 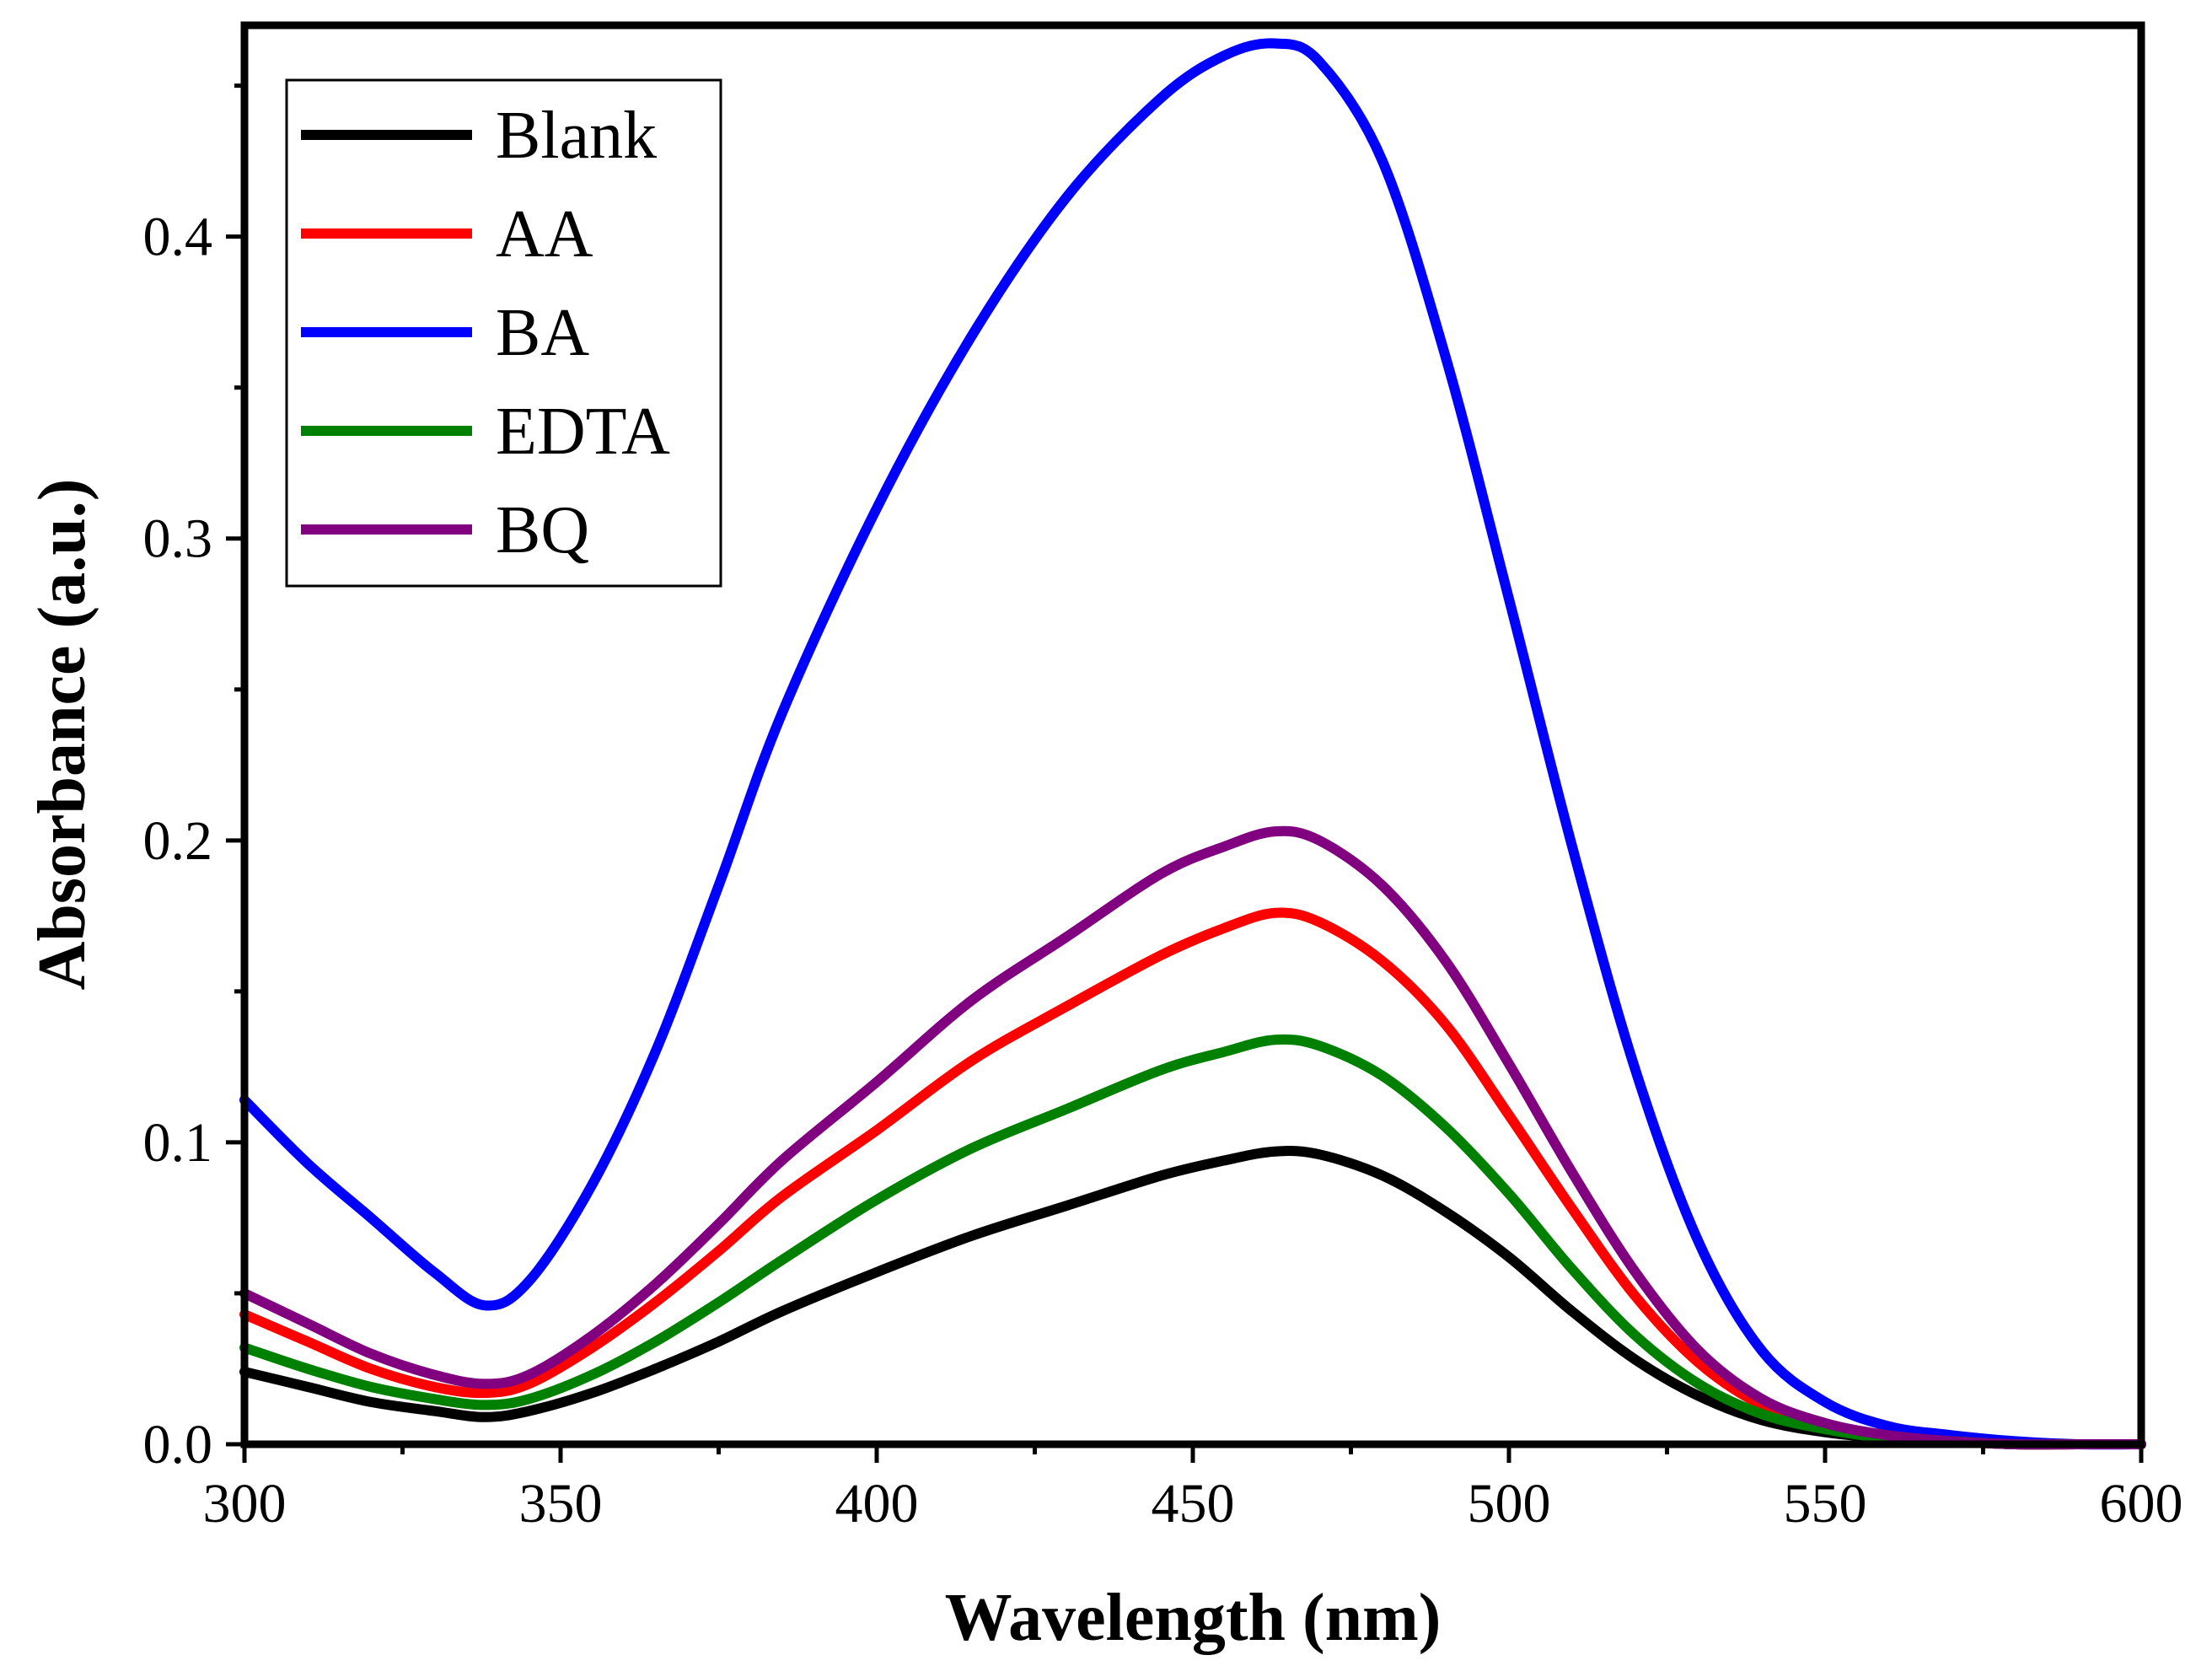 I want to click on x-tick-label: 450, so click(x=1194, y=1503).